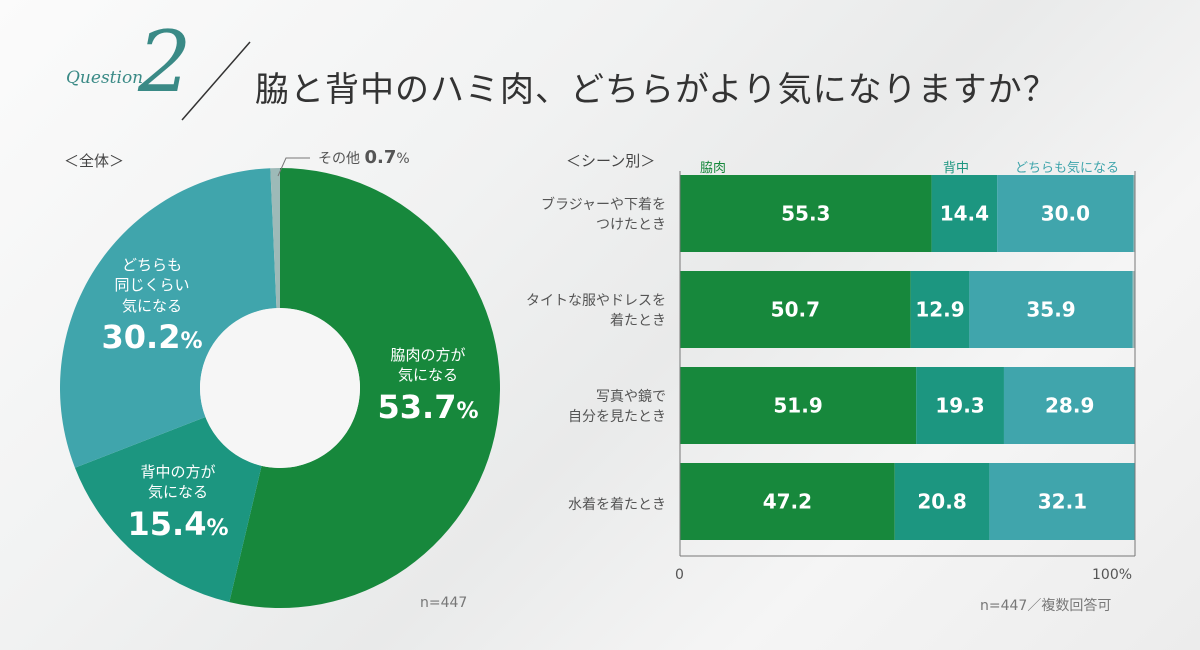  I want to click on question-number: 2, so click(165, 62).